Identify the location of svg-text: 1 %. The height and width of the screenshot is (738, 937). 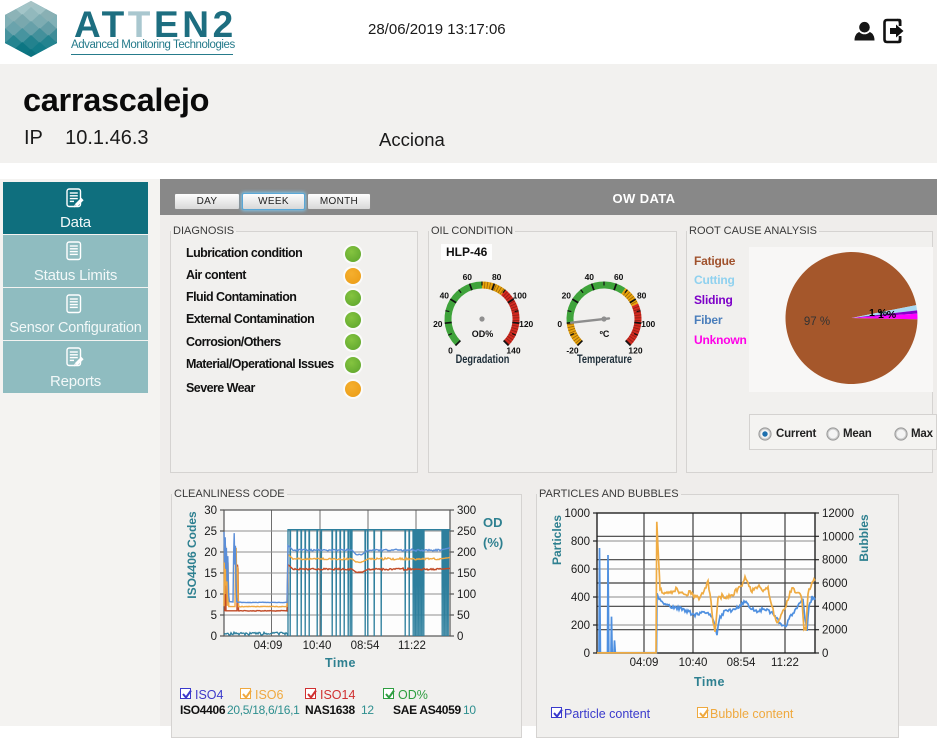
(887, 315).